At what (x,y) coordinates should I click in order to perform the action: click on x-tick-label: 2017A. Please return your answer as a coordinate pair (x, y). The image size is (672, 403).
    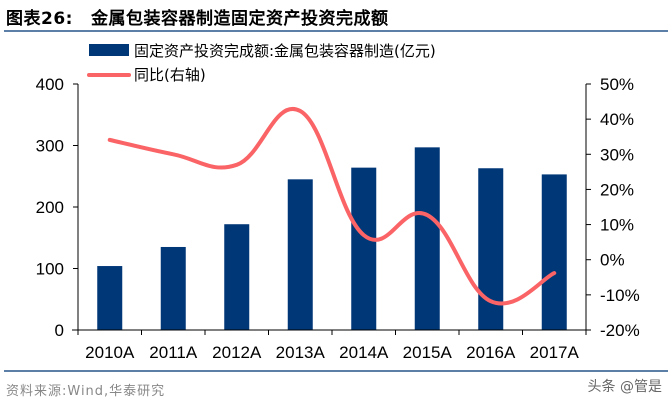
    Looking at the image, I should click on (555, 352).